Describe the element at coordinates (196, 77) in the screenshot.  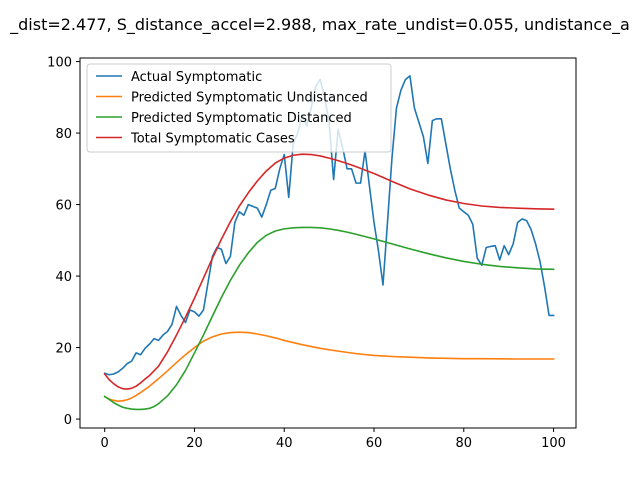
I see `legend-label: Actual Symptomatic` at that location.